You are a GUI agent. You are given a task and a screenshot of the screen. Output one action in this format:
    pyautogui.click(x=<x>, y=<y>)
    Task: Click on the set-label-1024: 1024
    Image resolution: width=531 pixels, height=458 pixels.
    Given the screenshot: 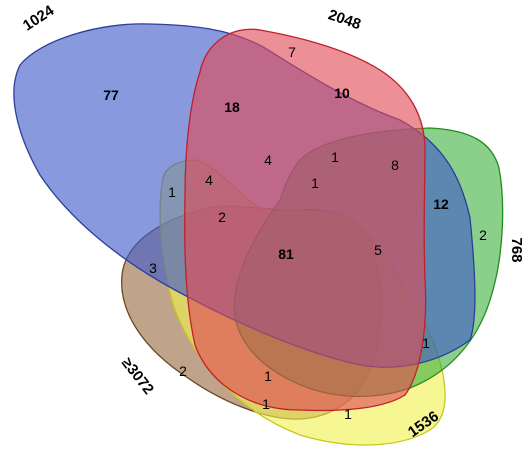 What is the action you would take?
    pyautogui.click(x=39, y=18)
    